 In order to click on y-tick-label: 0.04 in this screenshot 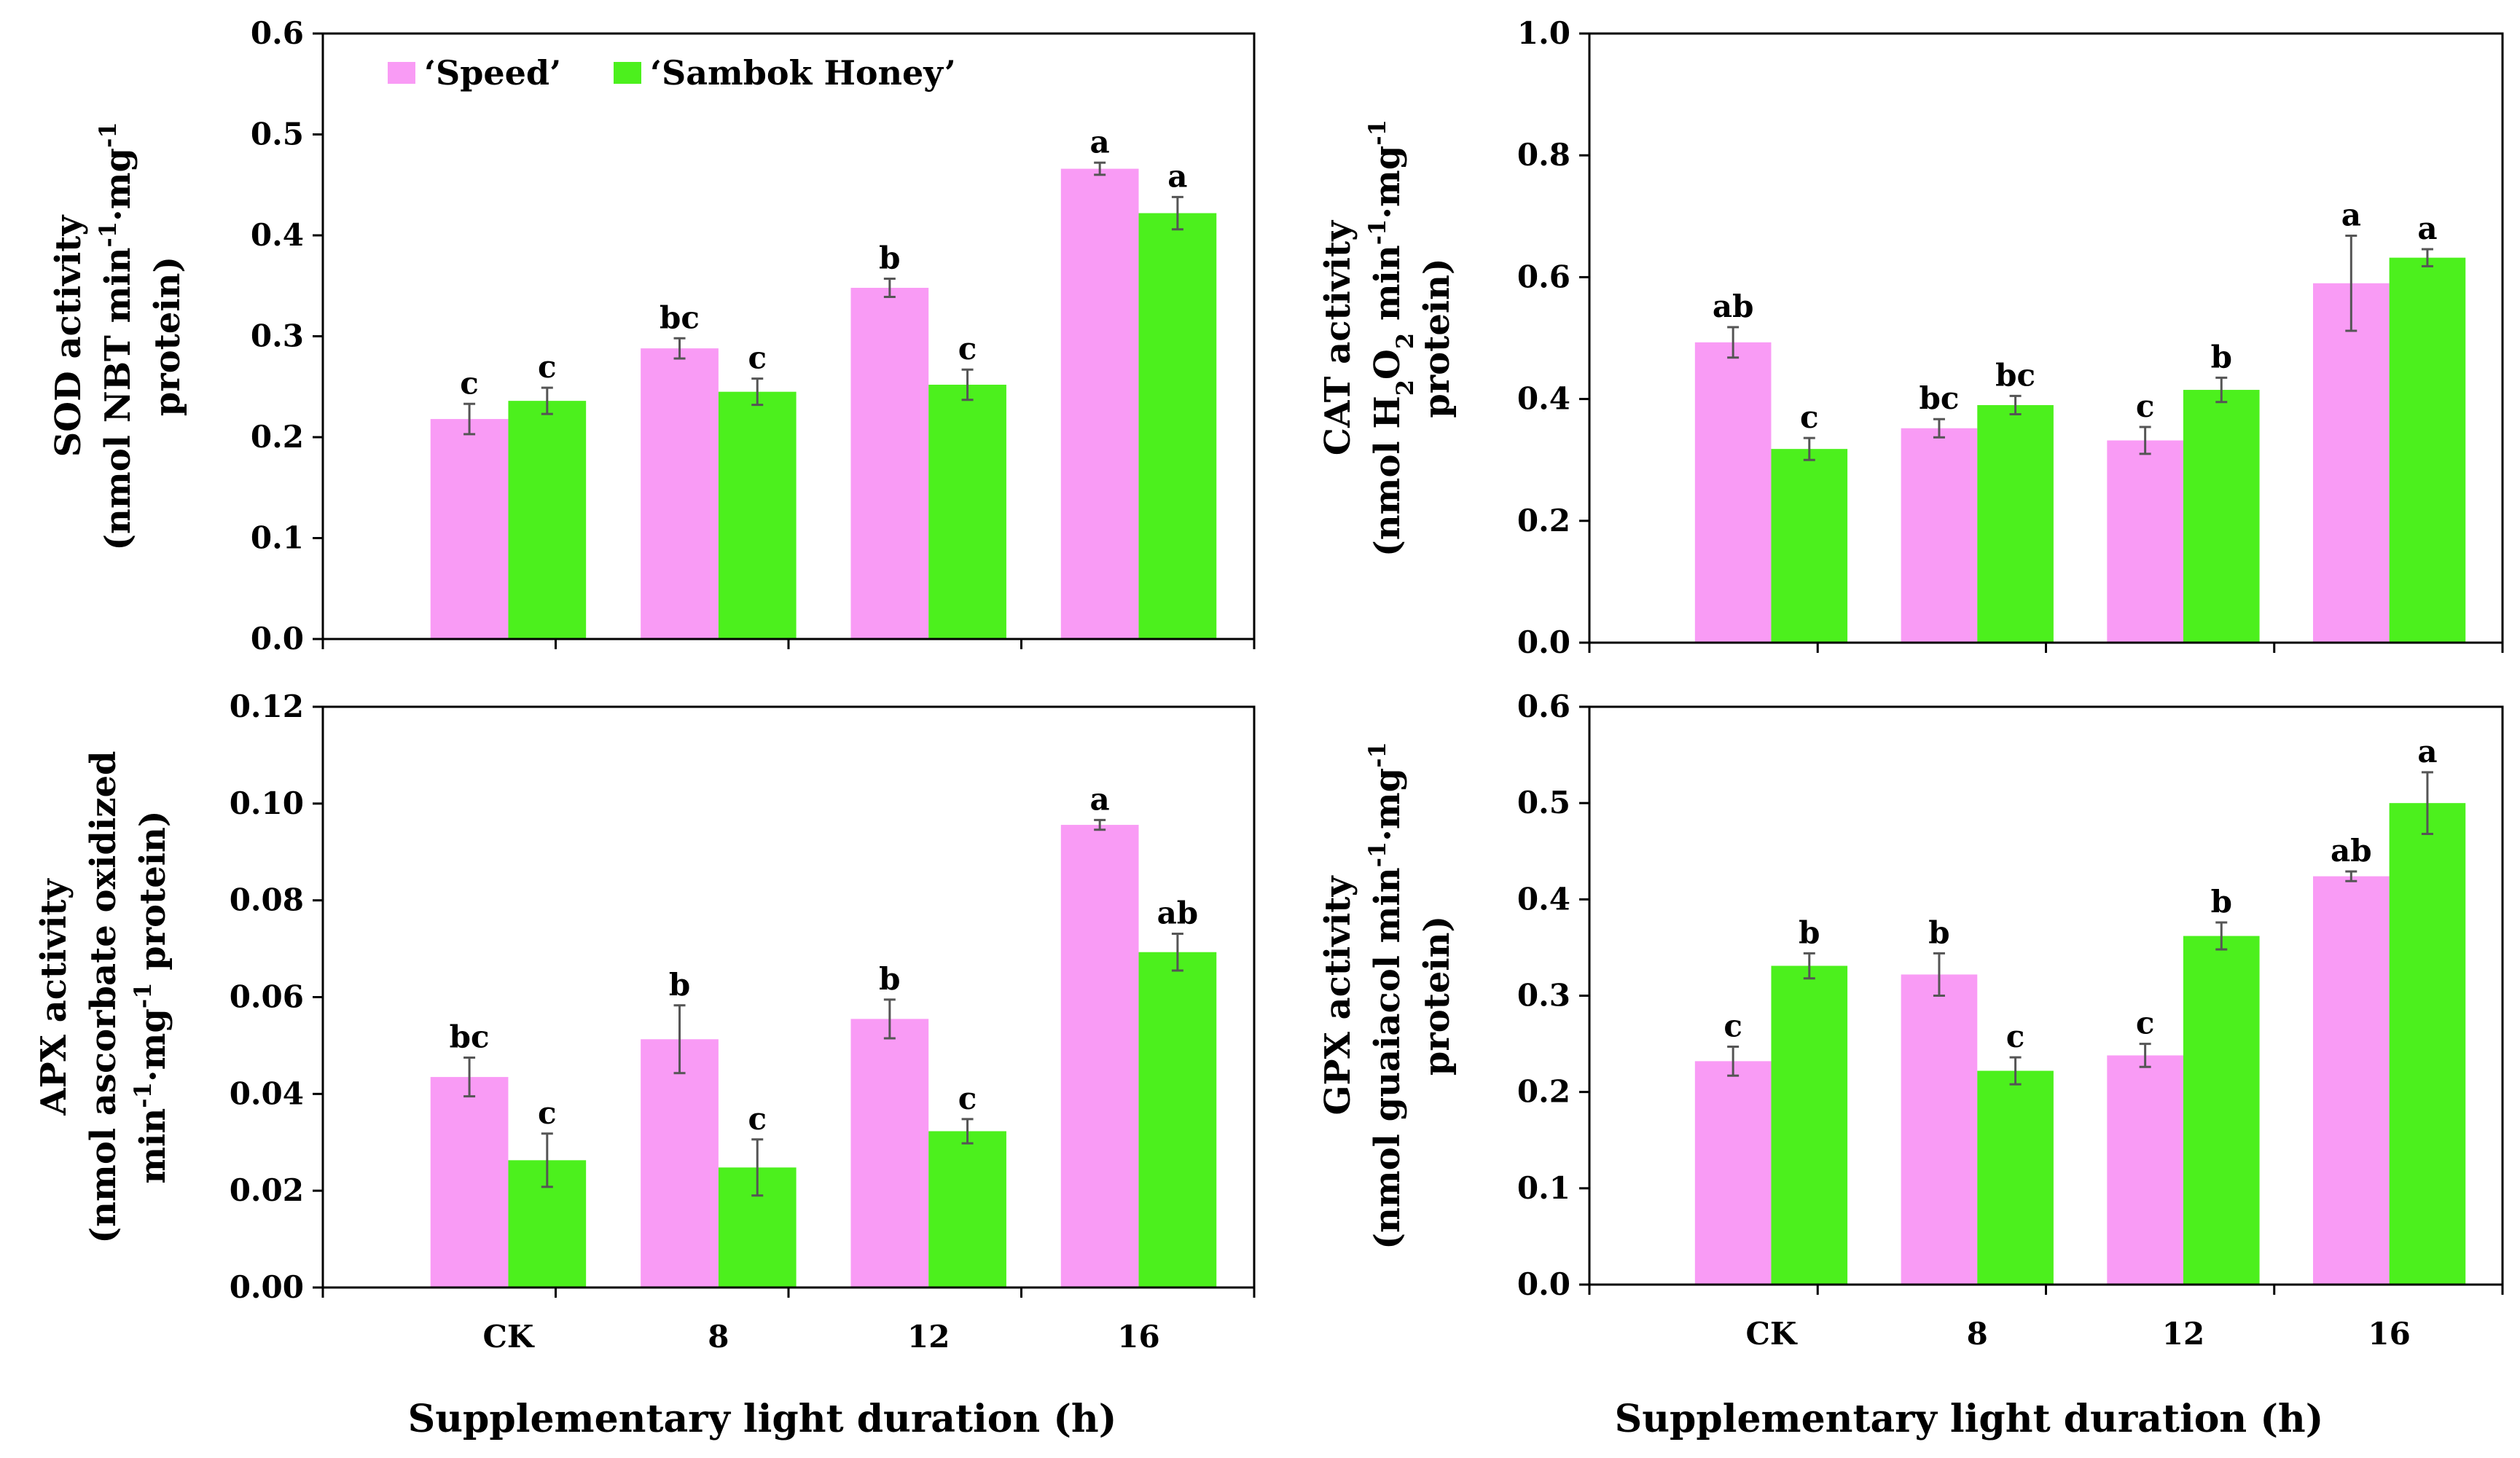, I will do `click(267, 1093)`.